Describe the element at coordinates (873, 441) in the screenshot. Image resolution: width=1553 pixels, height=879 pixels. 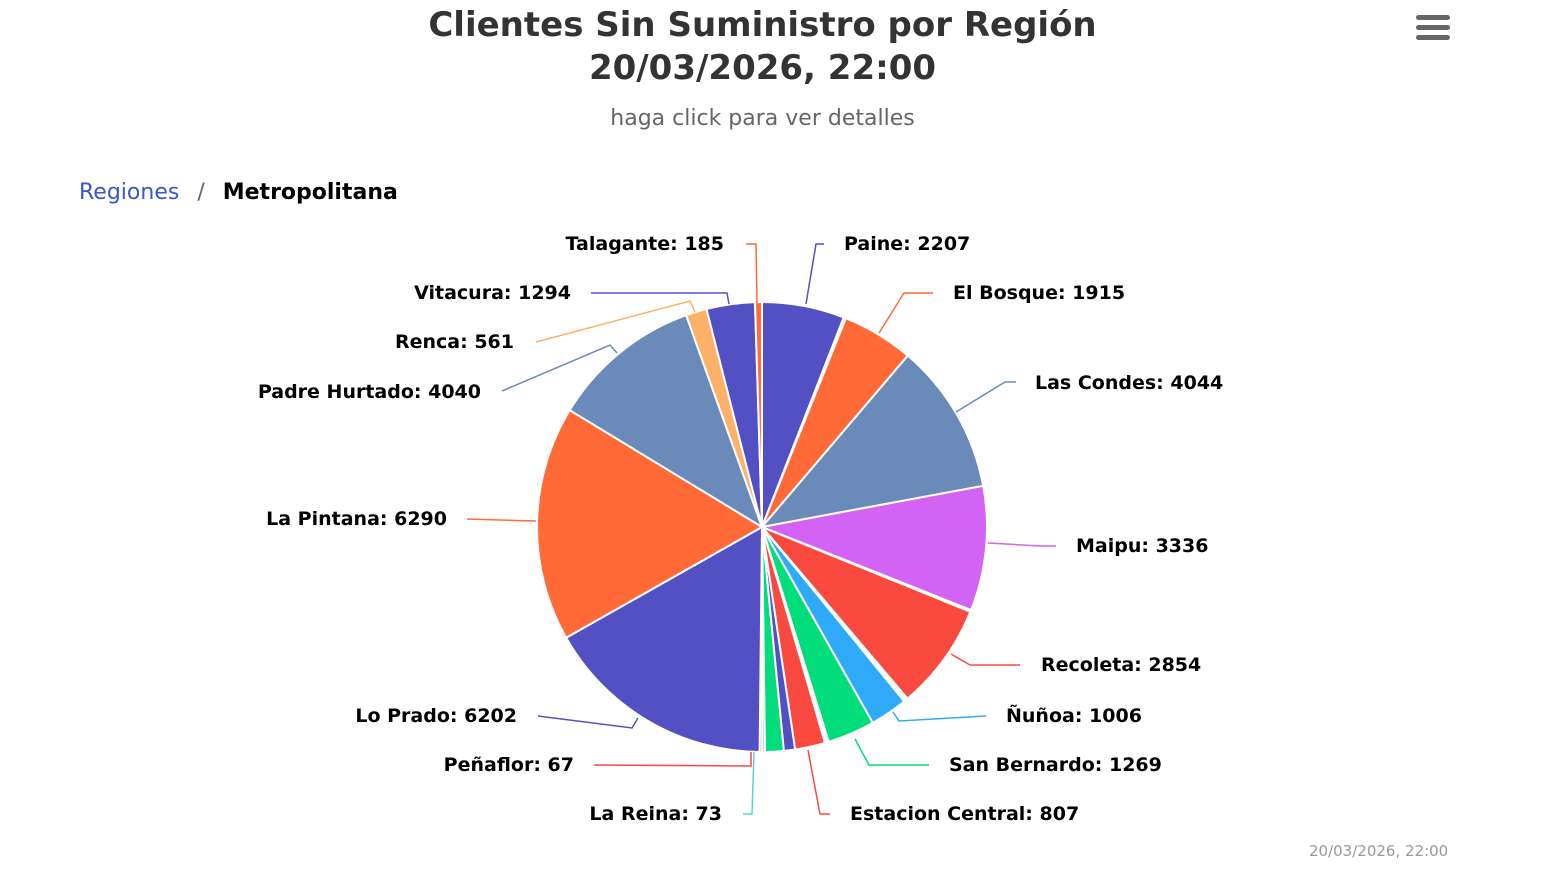
I see `pie-slice-las-condes` at that location.